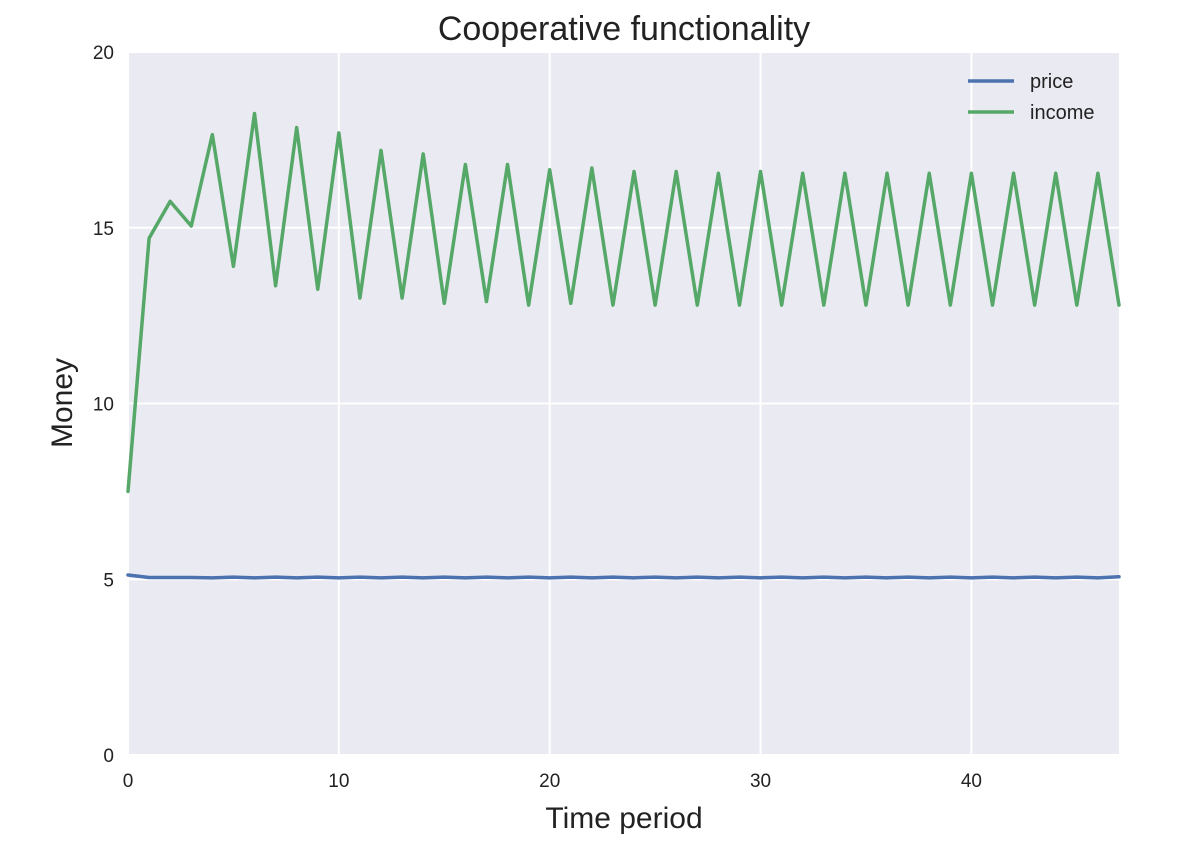 This screenshot has width=1190, height=842. I want to click on chart-title: Cooperative functionality, so click(624, 29).